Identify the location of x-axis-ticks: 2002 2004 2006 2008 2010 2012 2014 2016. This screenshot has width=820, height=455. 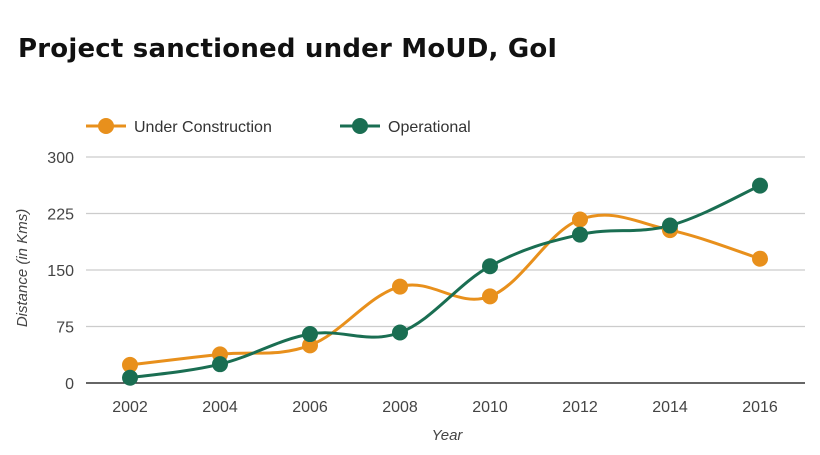
(445, 407).